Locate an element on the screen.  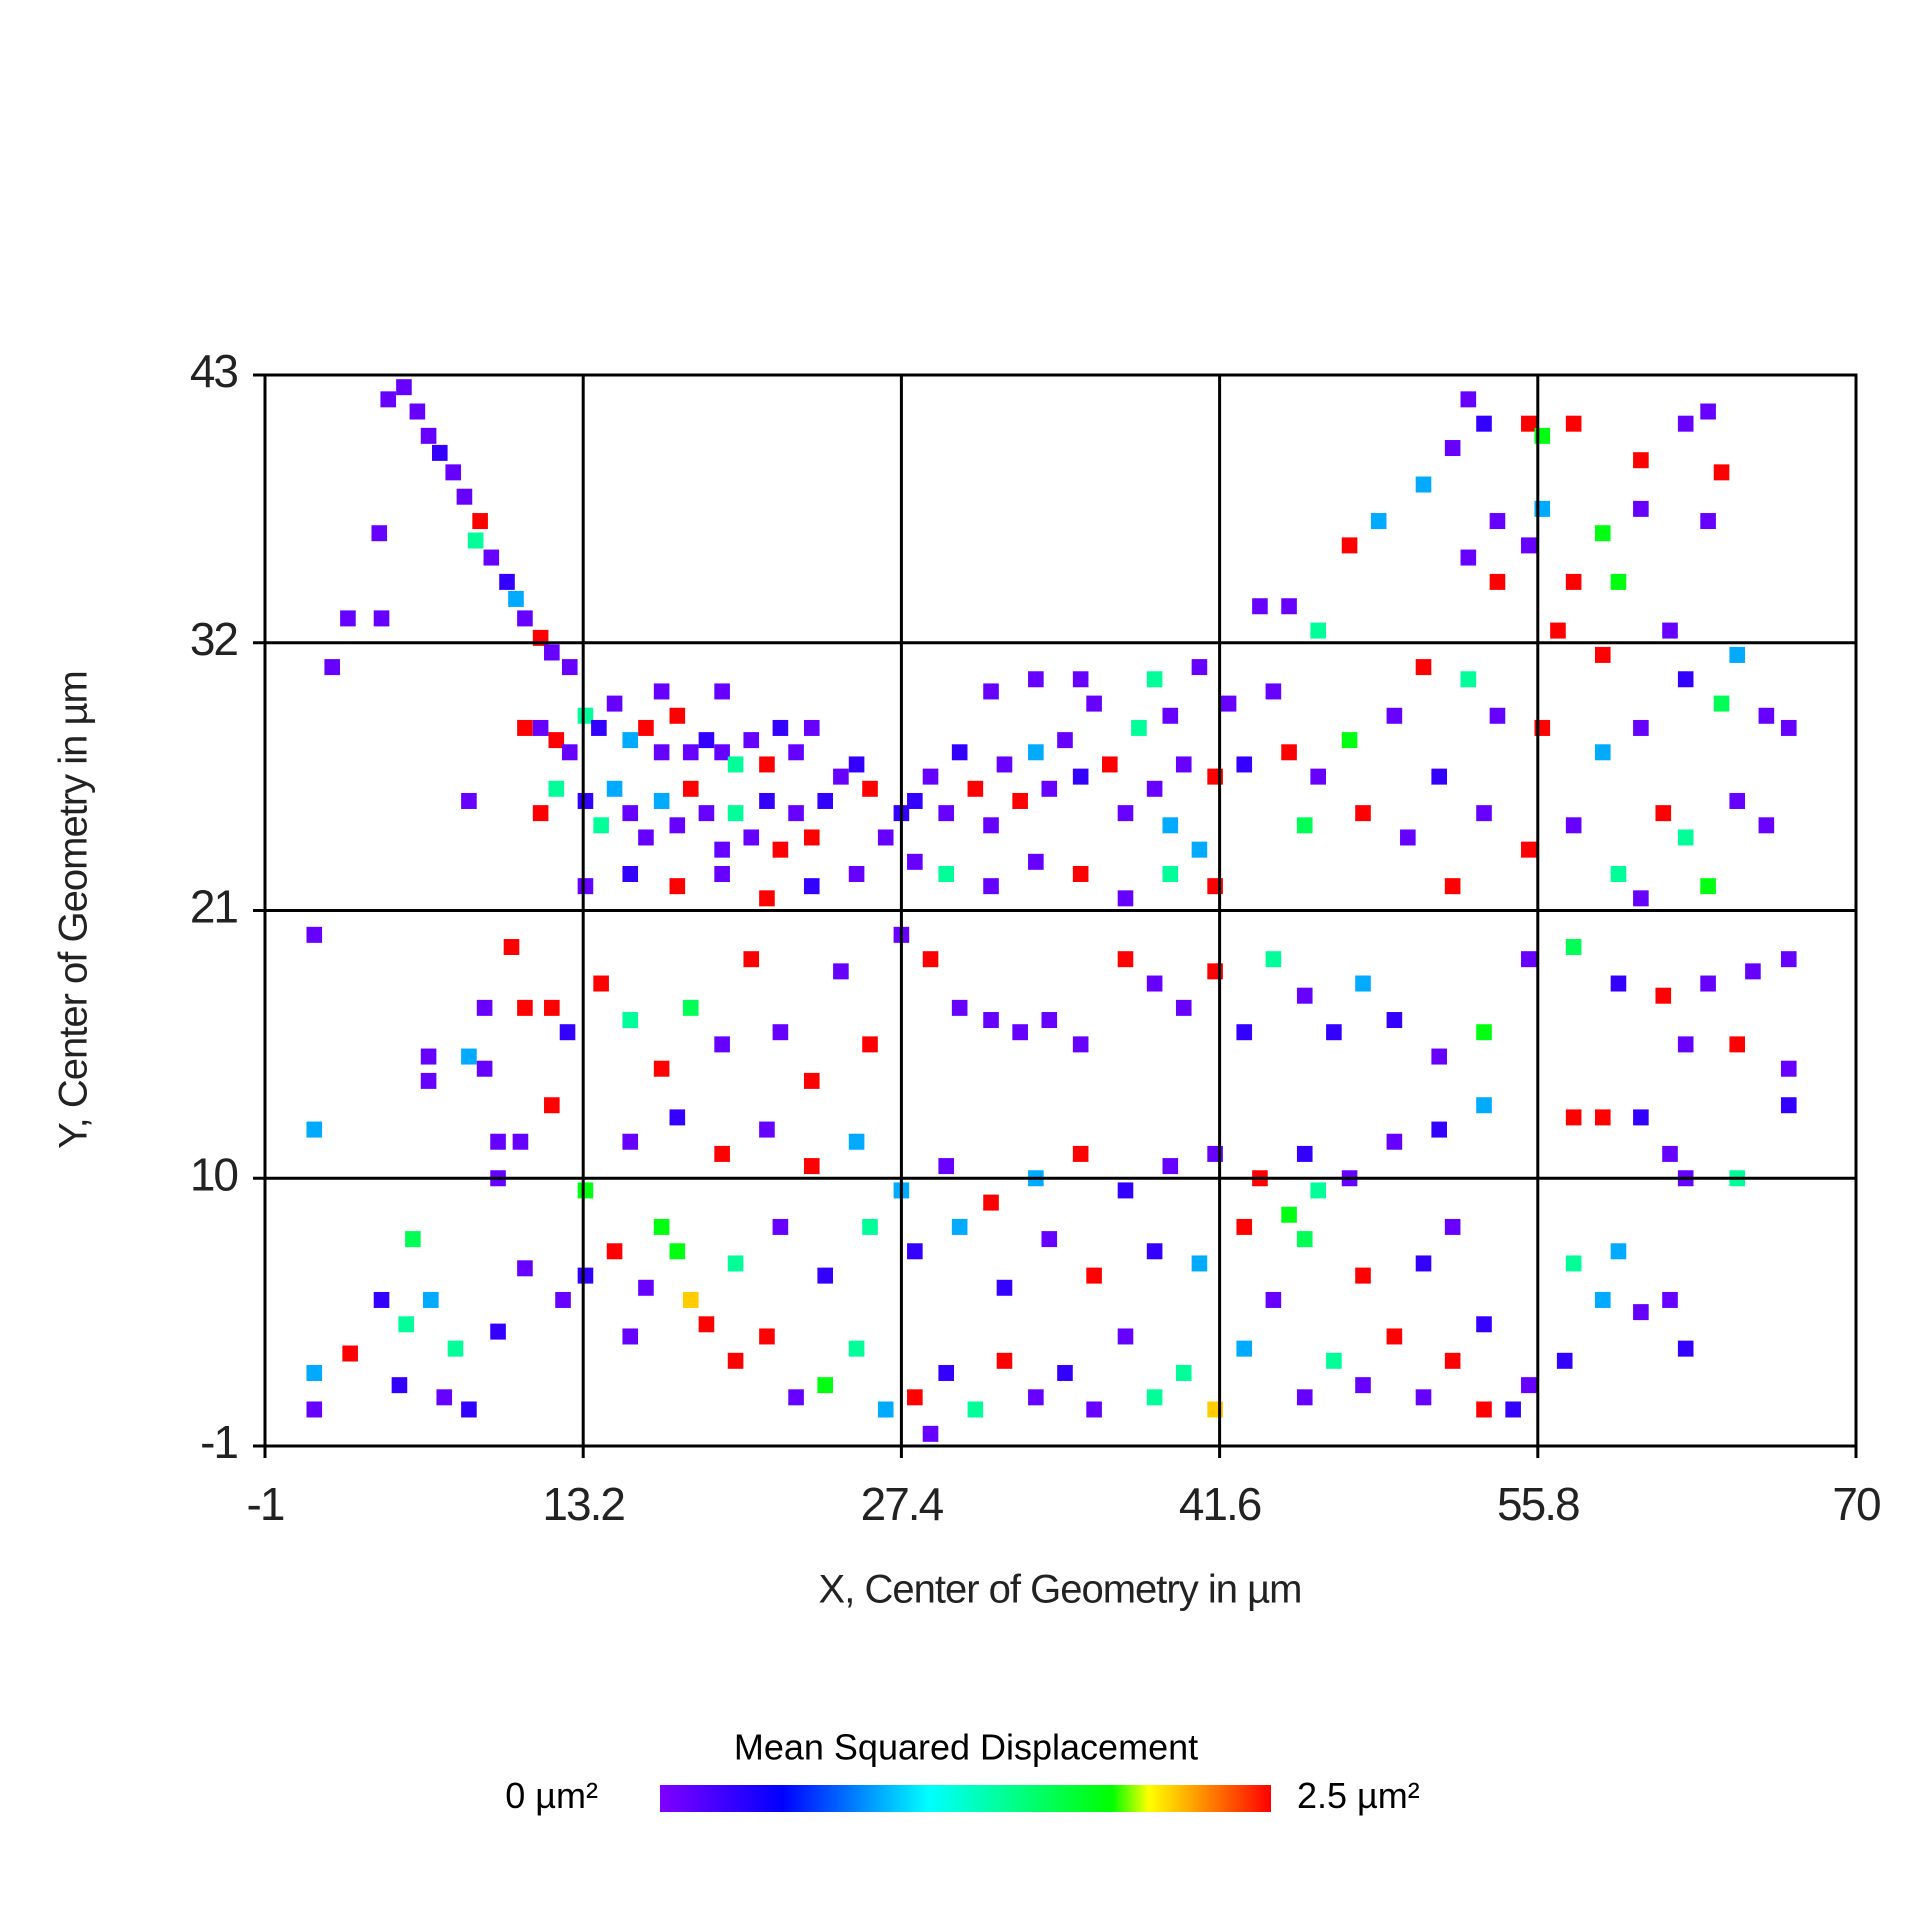
x-axis-label: X, Center of Geometry in µm is located at coordinates (1060, 1590).